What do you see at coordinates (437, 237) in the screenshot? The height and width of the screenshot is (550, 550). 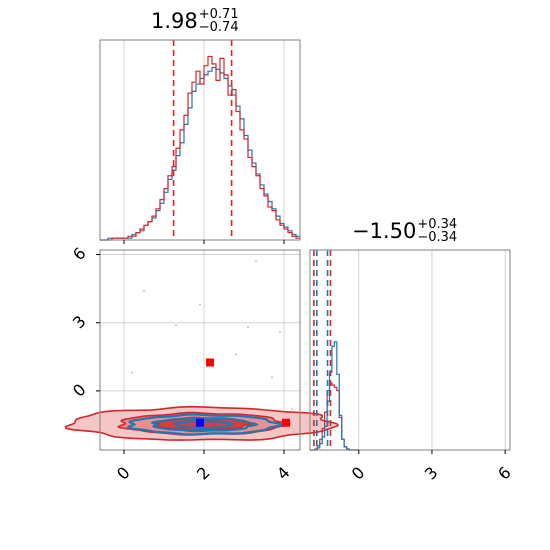 I see `param-2-lower-error: −0.34` at bounding box center [437, 237].